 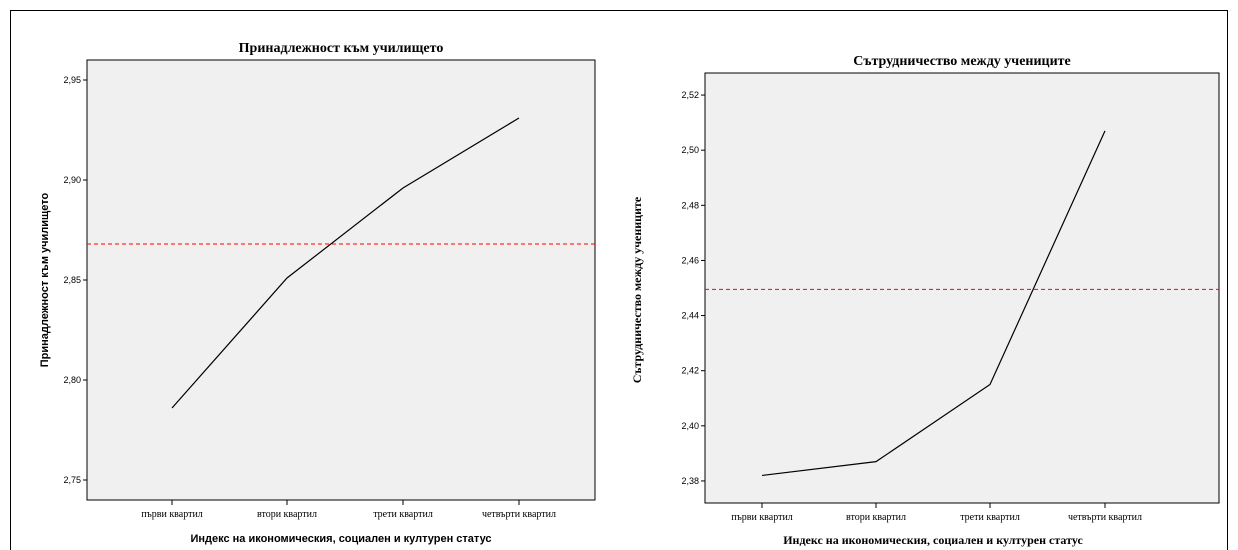 I want to click on y-tick-label: 2,48, so click(x=690, y=205).